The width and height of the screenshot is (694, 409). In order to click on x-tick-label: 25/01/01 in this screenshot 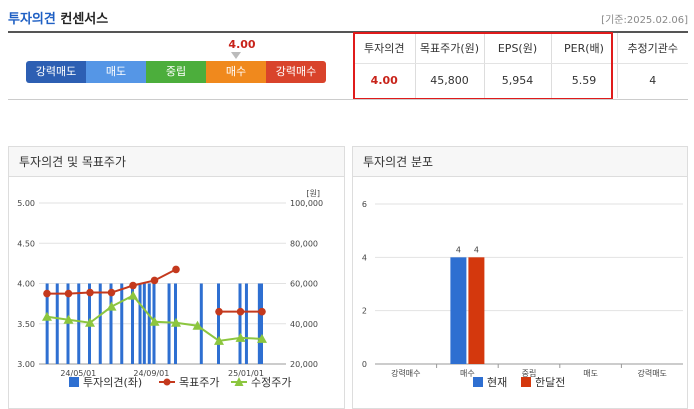, I will do `click(246, 373)`.